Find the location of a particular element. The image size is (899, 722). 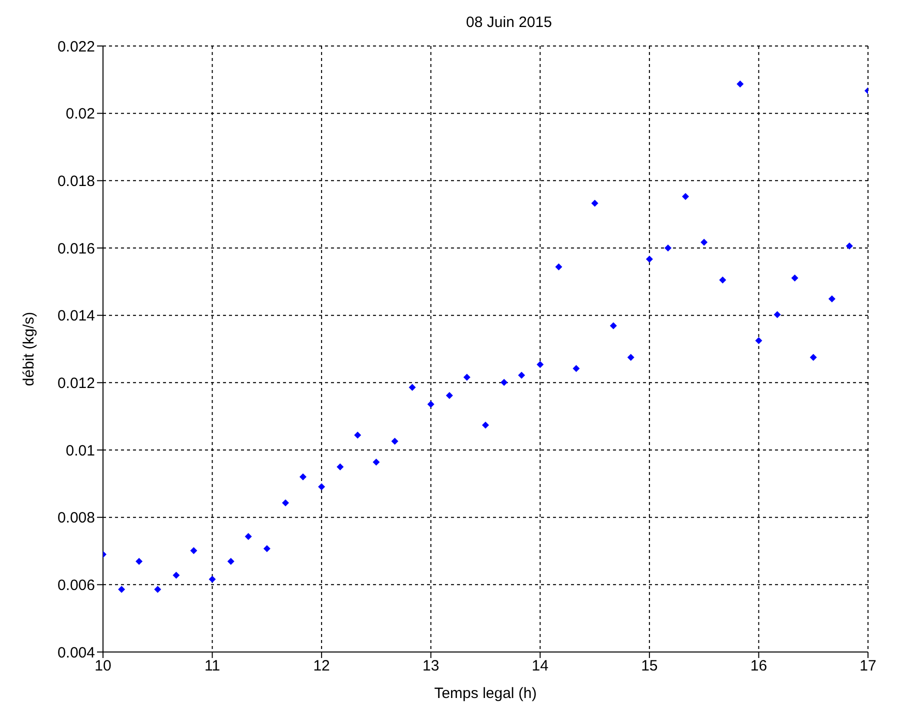

x-tick-label: 17 is located at coordinates (868, 666).